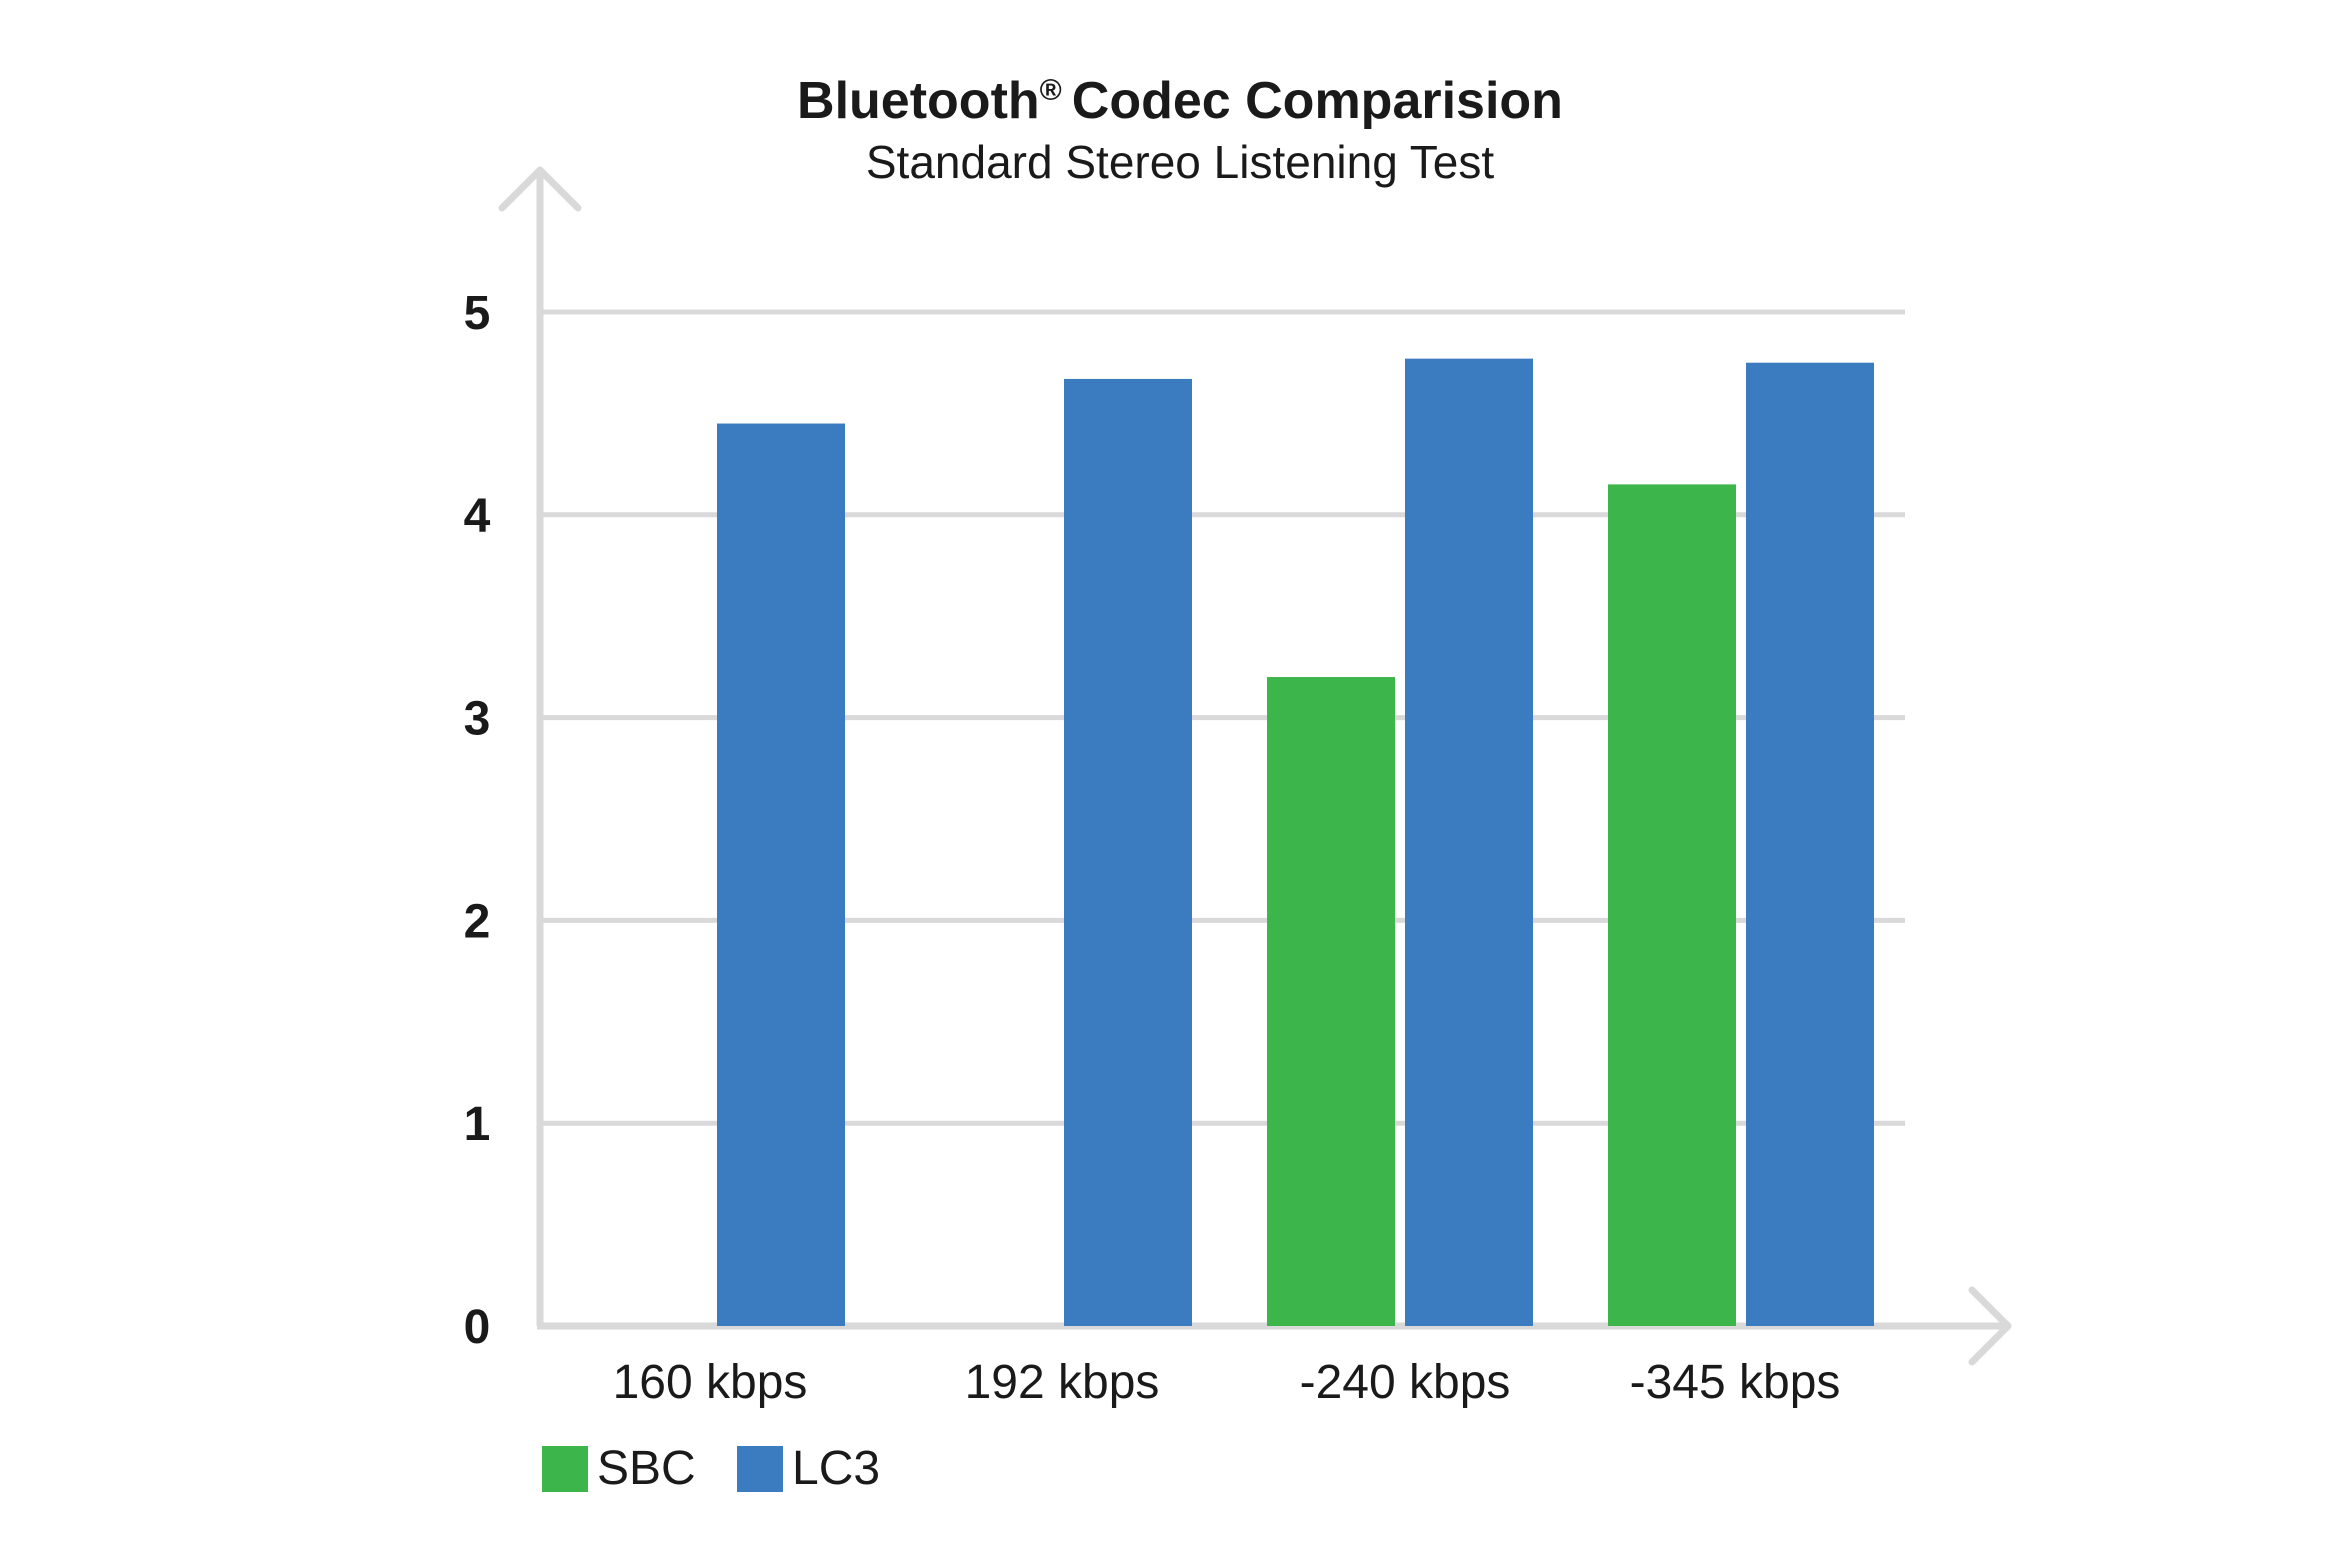 The image size is (2344, 1568). What do you see at coordinates (540, 189) in the screenshot?
I see `y-axis-arrow-icon` at bounding box center [540, 189].